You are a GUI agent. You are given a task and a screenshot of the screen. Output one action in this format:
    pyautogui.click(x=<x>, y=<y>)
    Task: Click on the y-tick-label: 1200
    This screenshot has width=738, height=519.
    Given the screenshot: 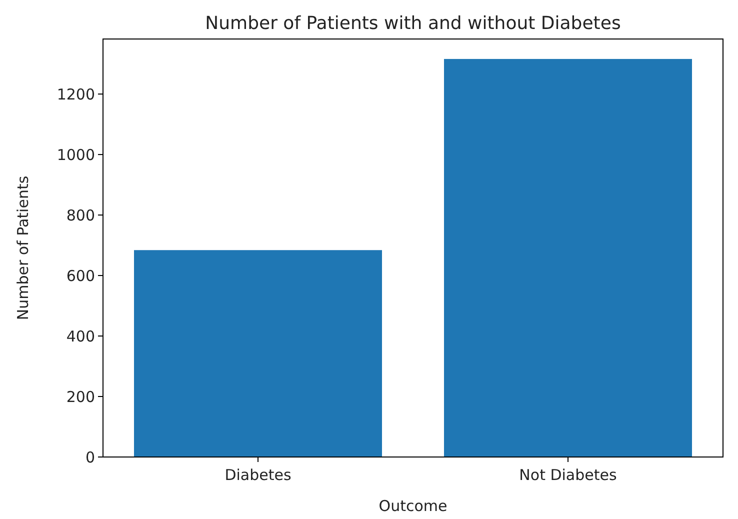 What is the action you would take?
    pyautogui.click(x=75, y=94)
    